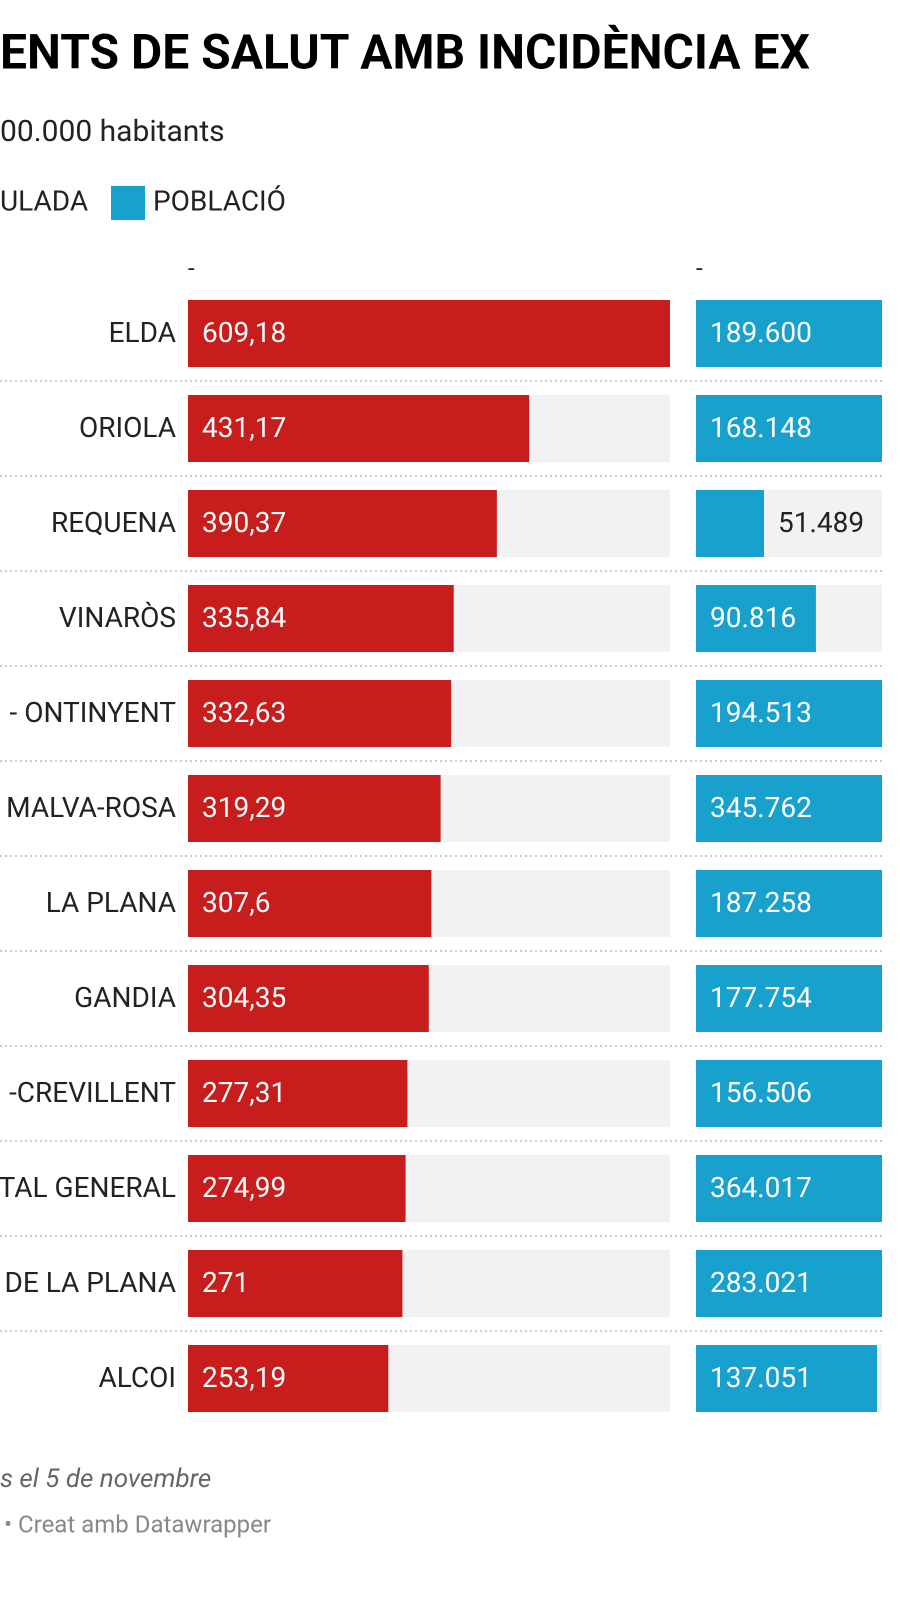 This screenshot has width=900, height=1600. Describe the element at coordinates (761, 1187) in the screenshot. I see `value-label: 364.017` at that location.